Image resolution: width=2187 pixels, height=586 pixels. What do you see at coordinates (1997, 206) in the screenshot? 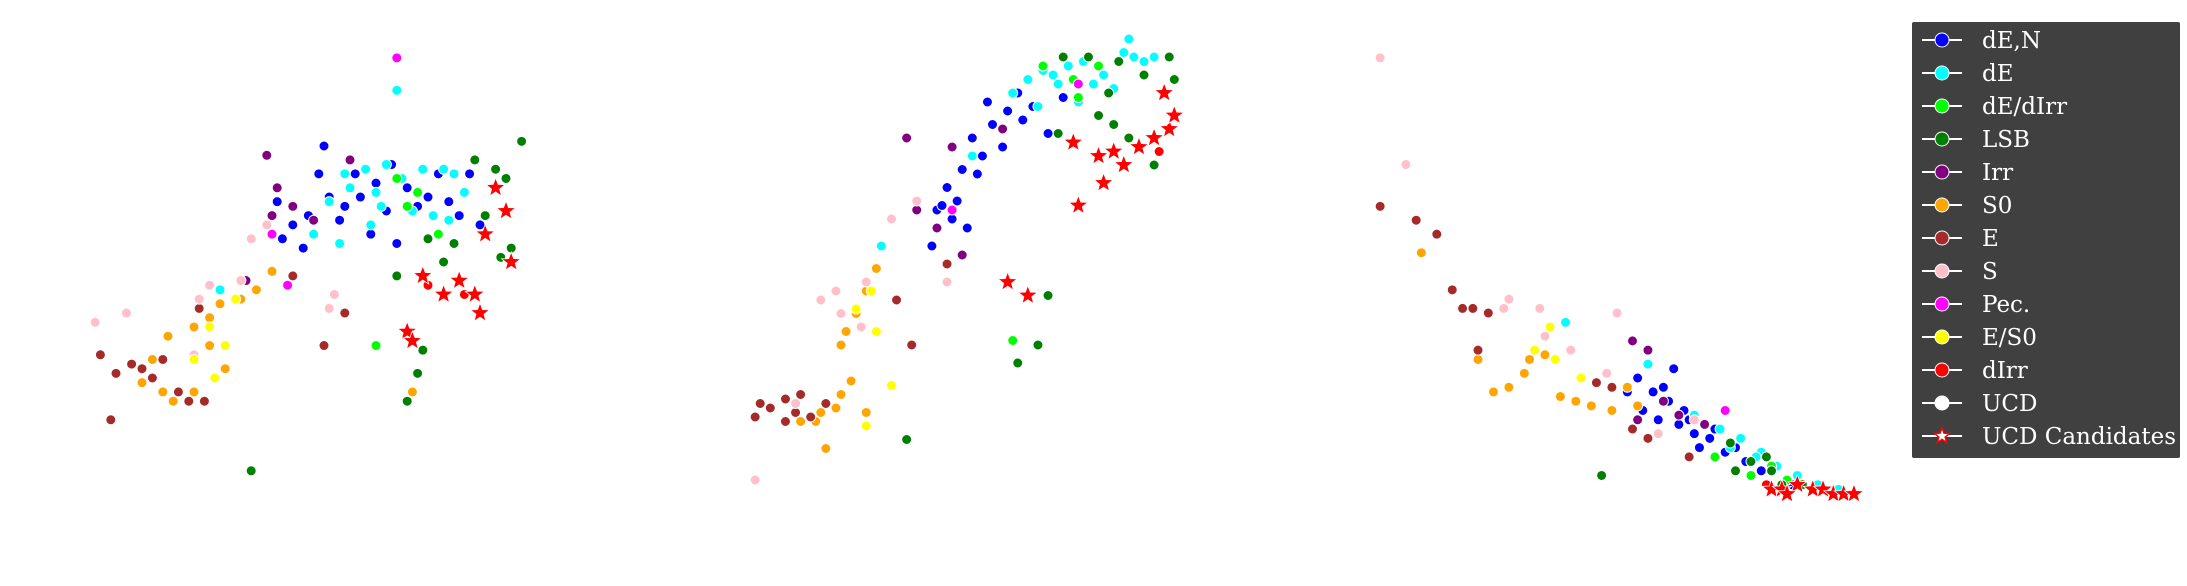
I see `legend-label: S0` at bounding box center [1997, 206].